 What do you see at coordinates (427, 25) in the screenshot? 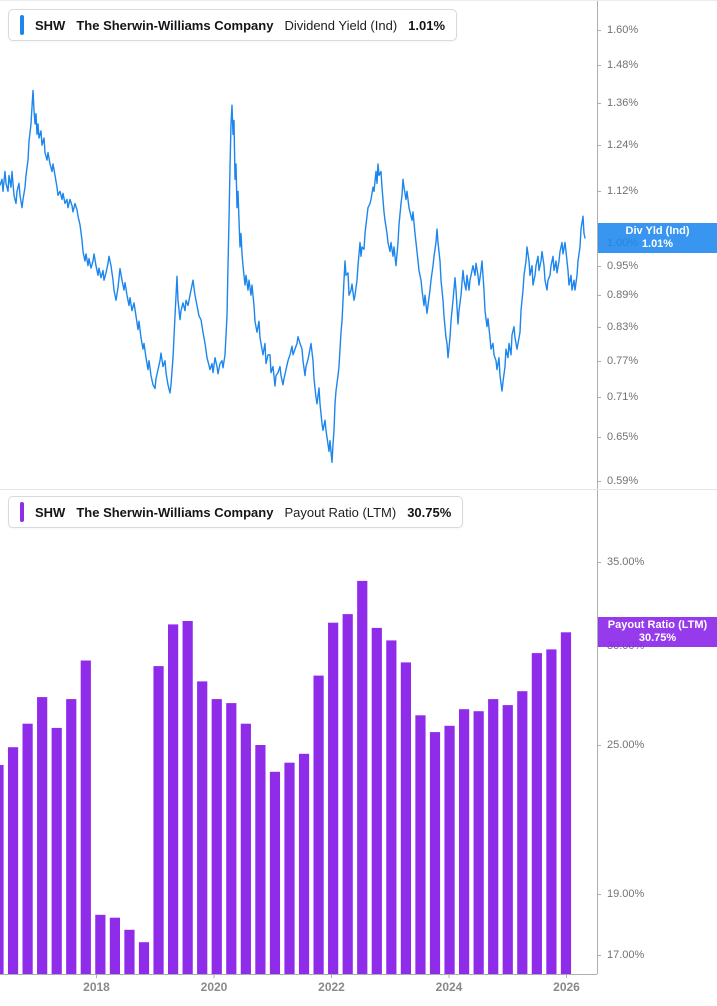
I see `metric-value: 1.01%` at bounding box center [427, 25].